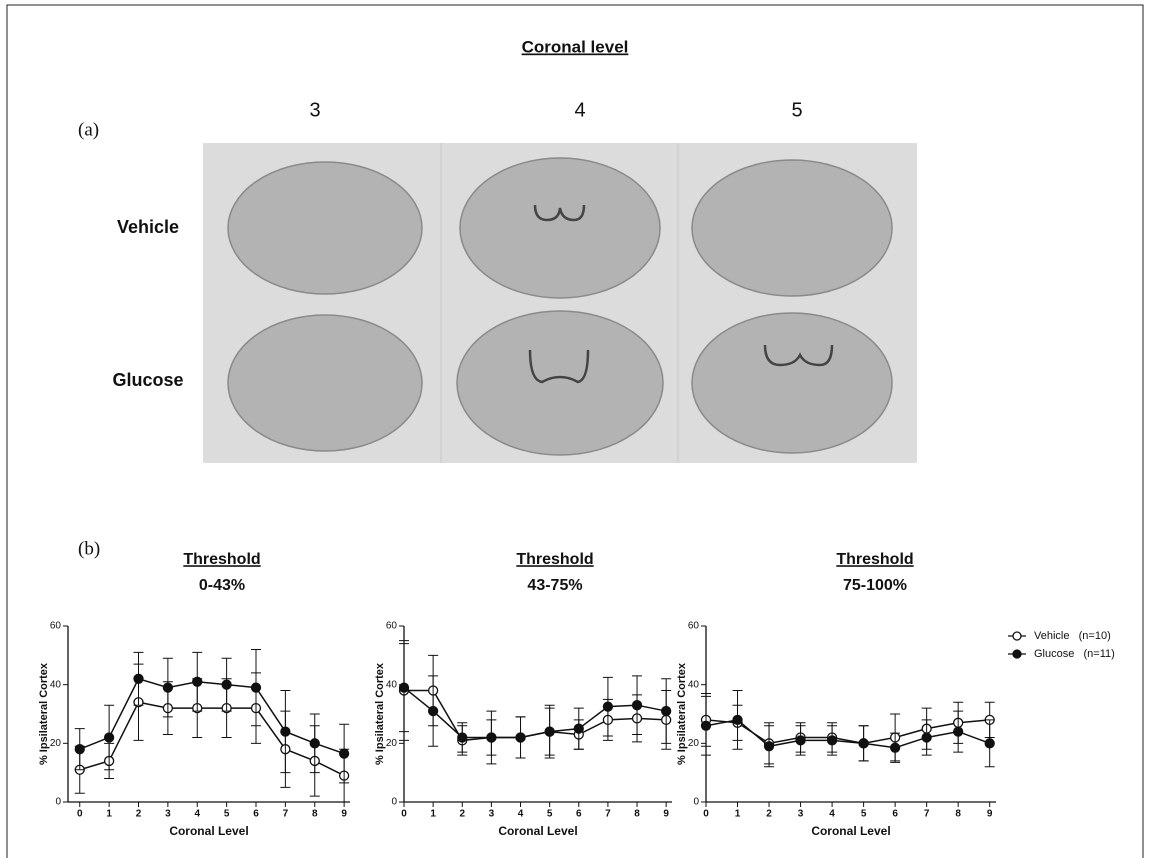 This screenshot has height=858, width=1149. What do you see at coordinates (681, 294) in the screenshot?
I see `ventricle-outlines` at bounding box center [681, 294].